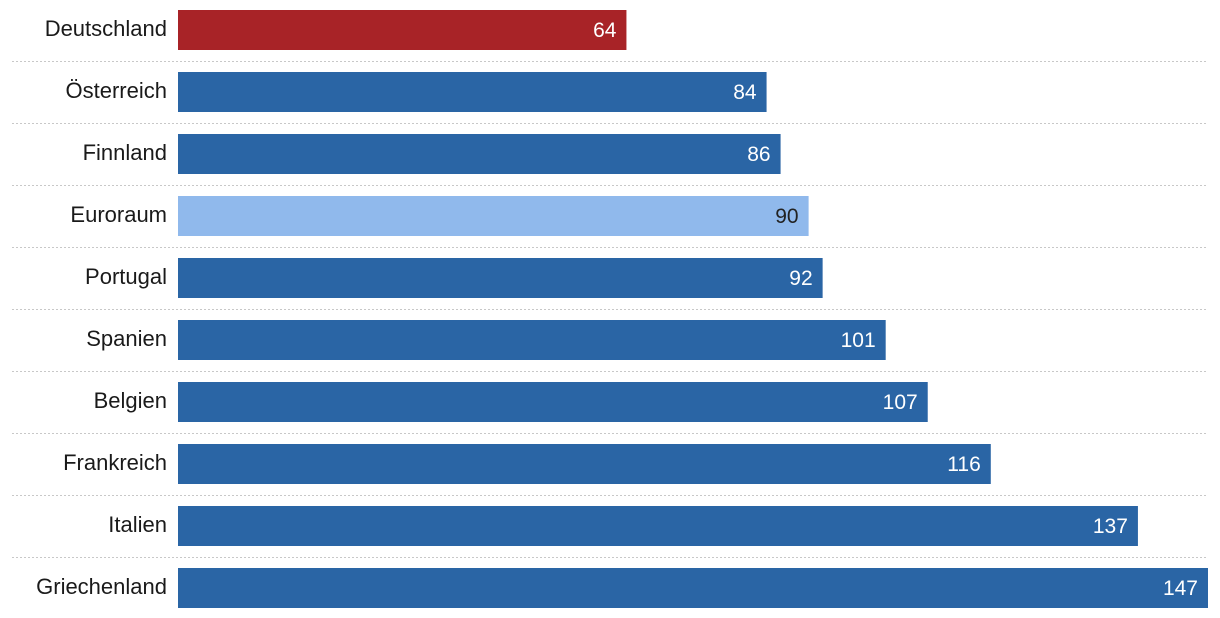 The width and height of the screenshot is (1220, 618). What do you see at coordinates (963, 464) in the screenshot?
I see `value-label-frankreich: 116` at bounding box center [963, 464].